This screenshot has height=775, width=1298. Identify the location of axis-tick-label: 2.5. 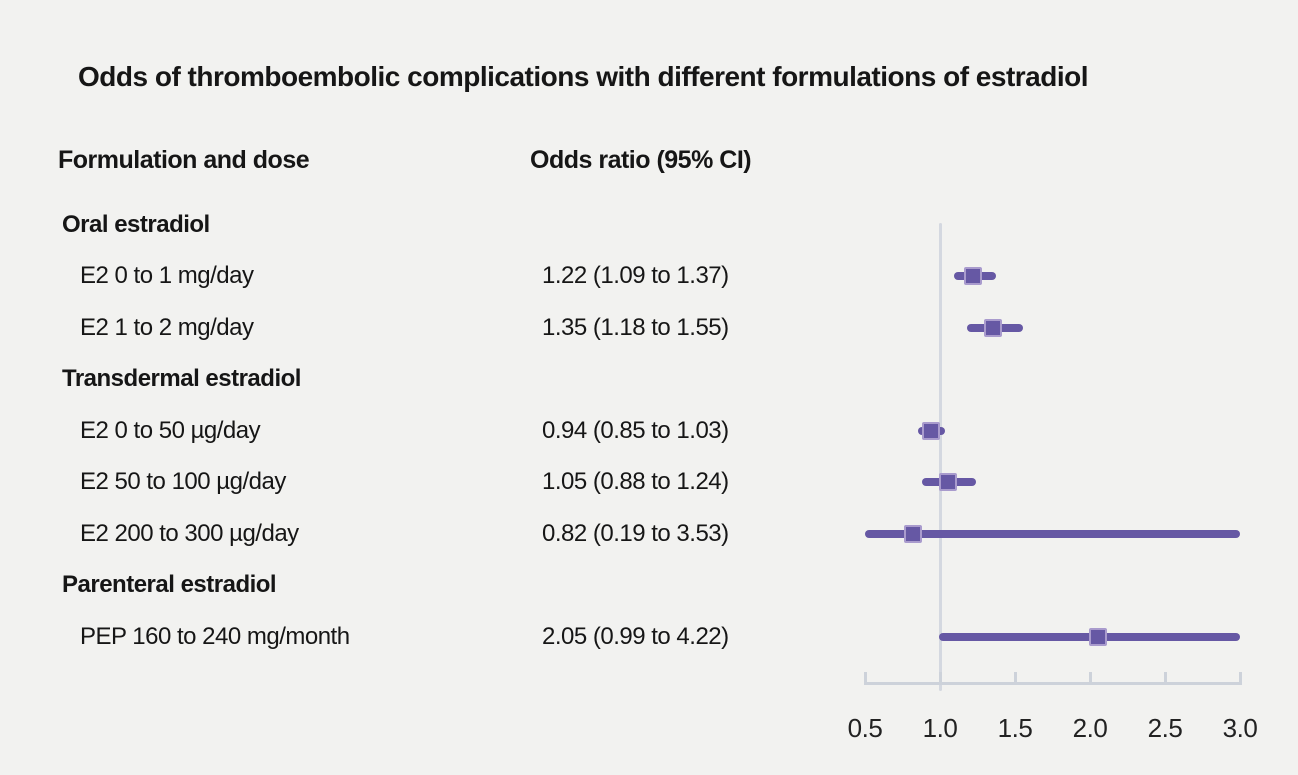
(1165, 728).